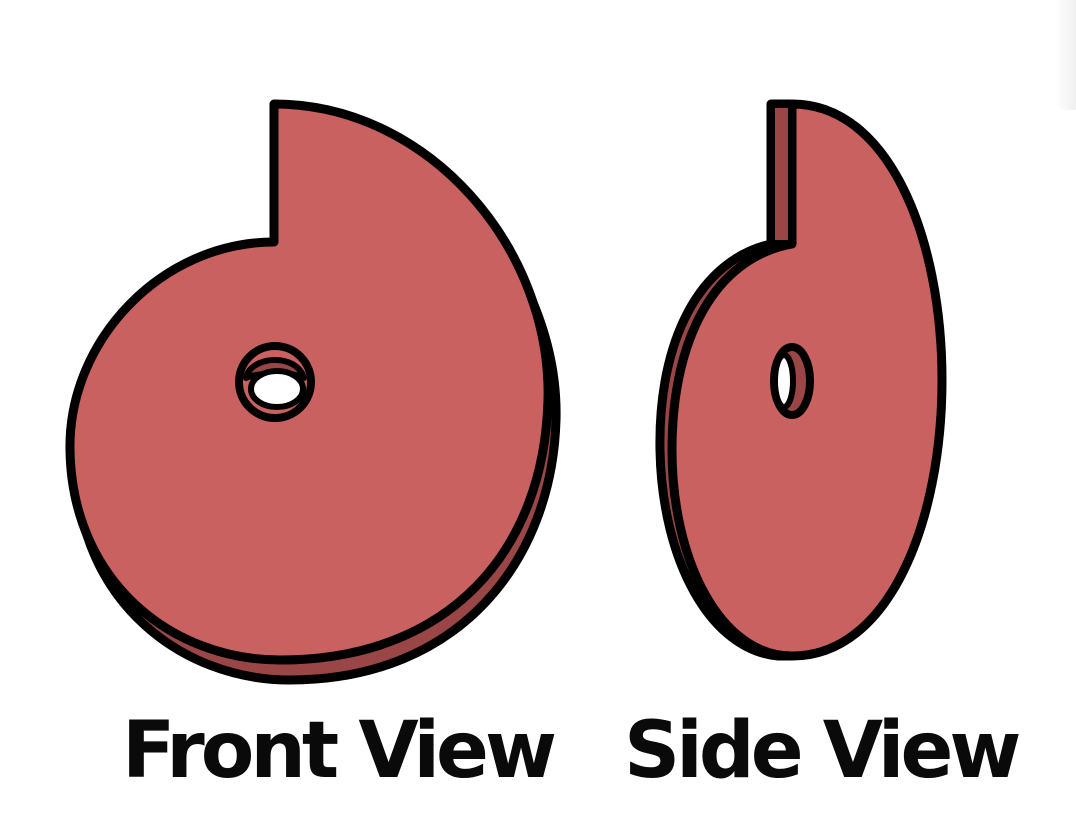  What do you see at coordinates (784, 381) in the screenshot?
I see `side-shaft-hole` at bounding box center [784, 381].